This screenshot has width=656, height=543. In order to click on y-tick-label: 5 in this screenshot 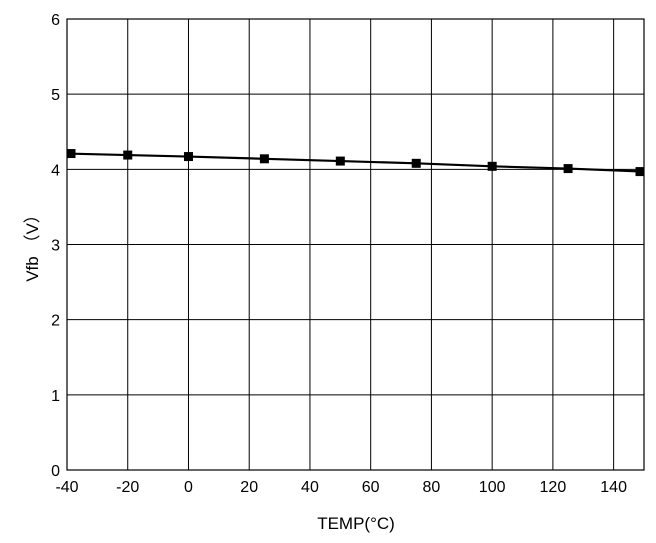, I will do `click(55, 95)`.